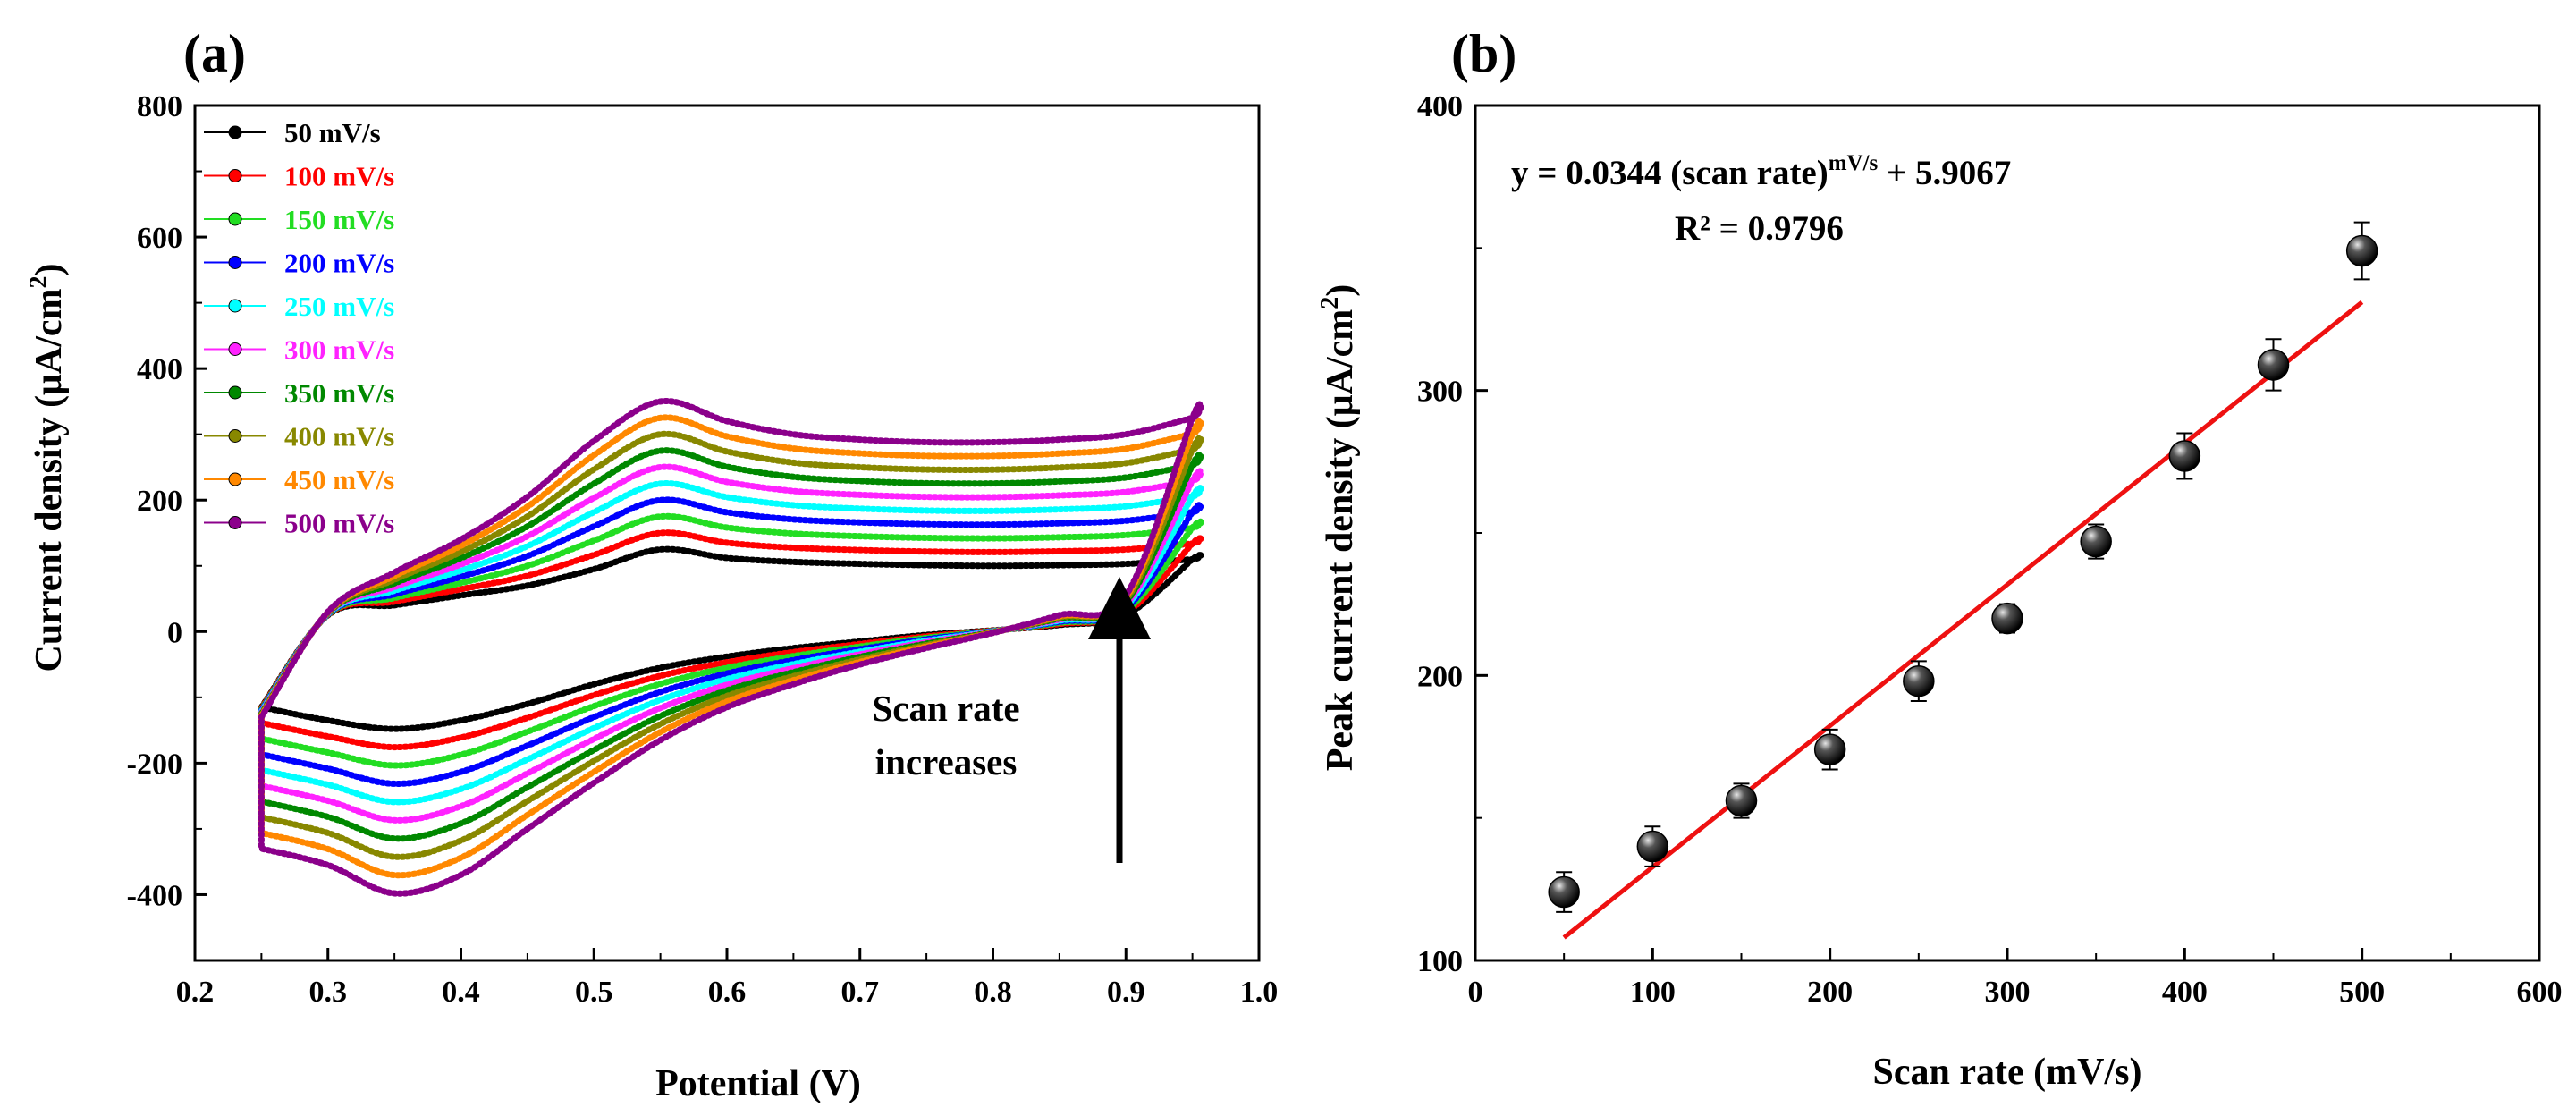 This screenshot has height=1116, width=2576. Describe the element at coordinates (945, 708) in the screenshot. I see `annotation-line1: Scan rate` at that location.